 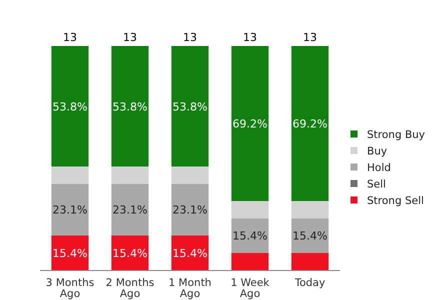 I want to click on x-tick-label: 3 Months Ago, so click(x=70, y=288).